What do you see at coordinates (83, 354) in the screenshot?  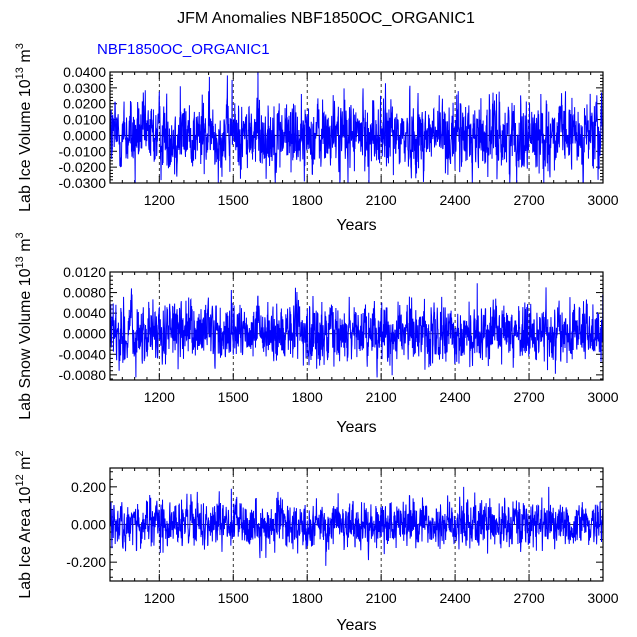 I see `y-tick-label: -0.0040` at bounding box center [83, 354].